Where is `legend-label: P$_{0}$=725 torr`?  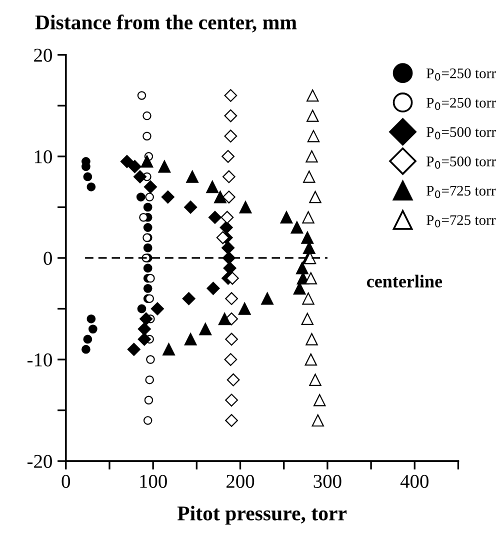
legend-label: P$_{0}$=725 torr is located at coordinates (461, 221).